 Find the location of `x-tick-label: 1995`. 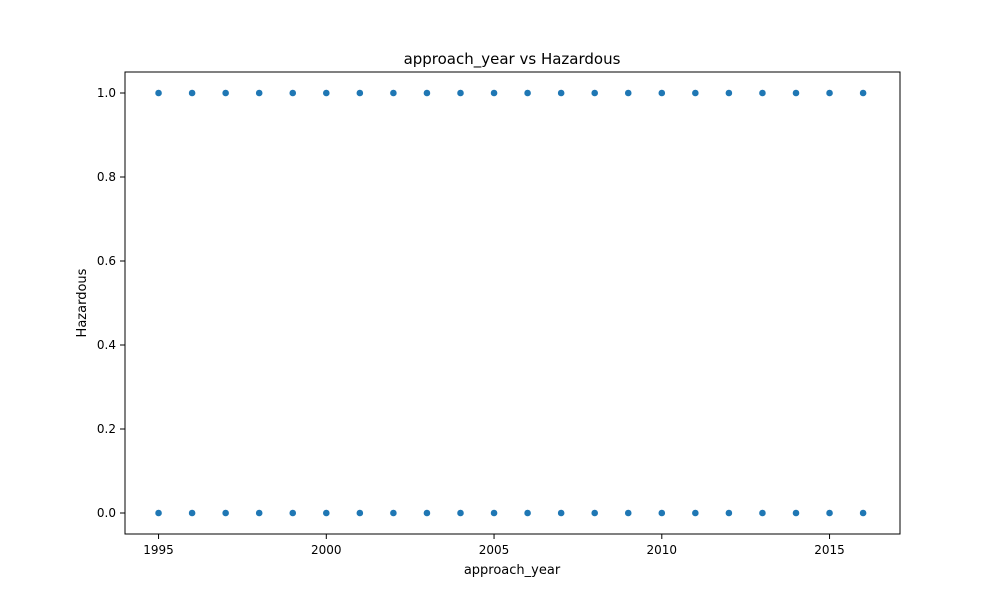

x-tick-label: 1995 is located at coordinates (158, 550).